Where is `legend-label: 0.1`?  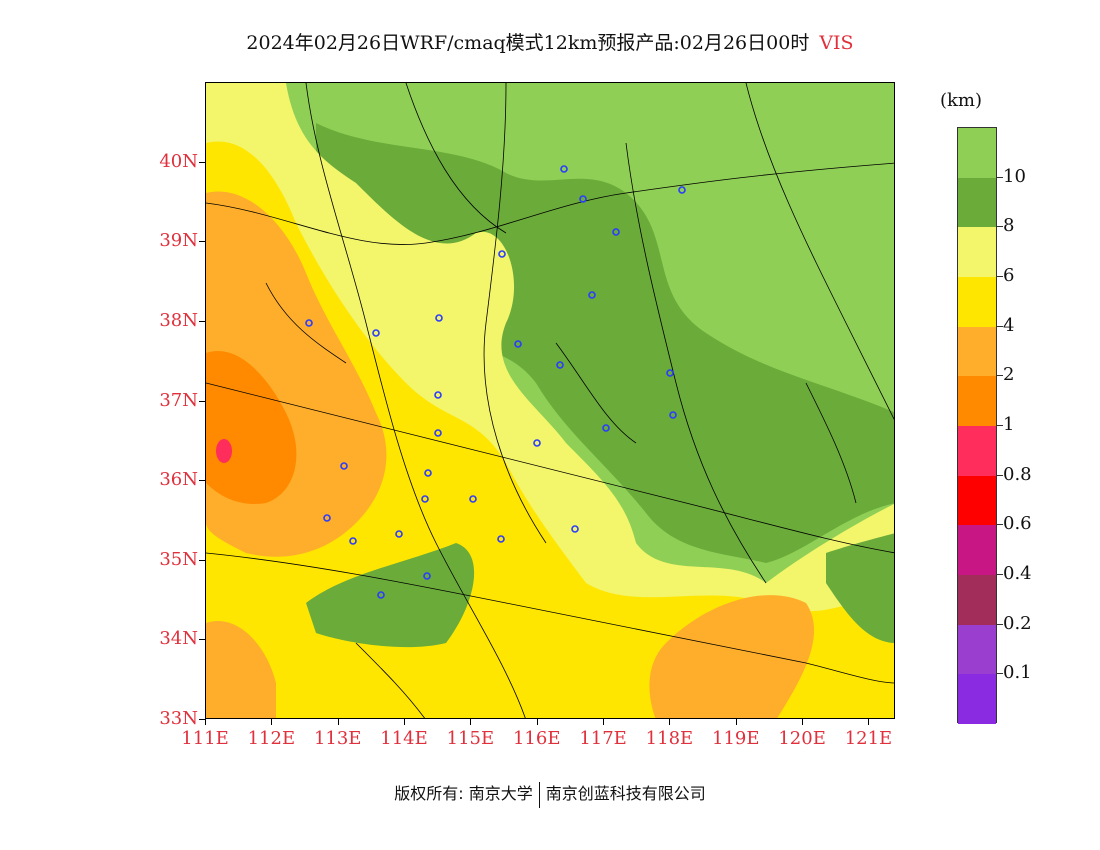
legend-label: 0.1 is located at coordinates (1017, 673).